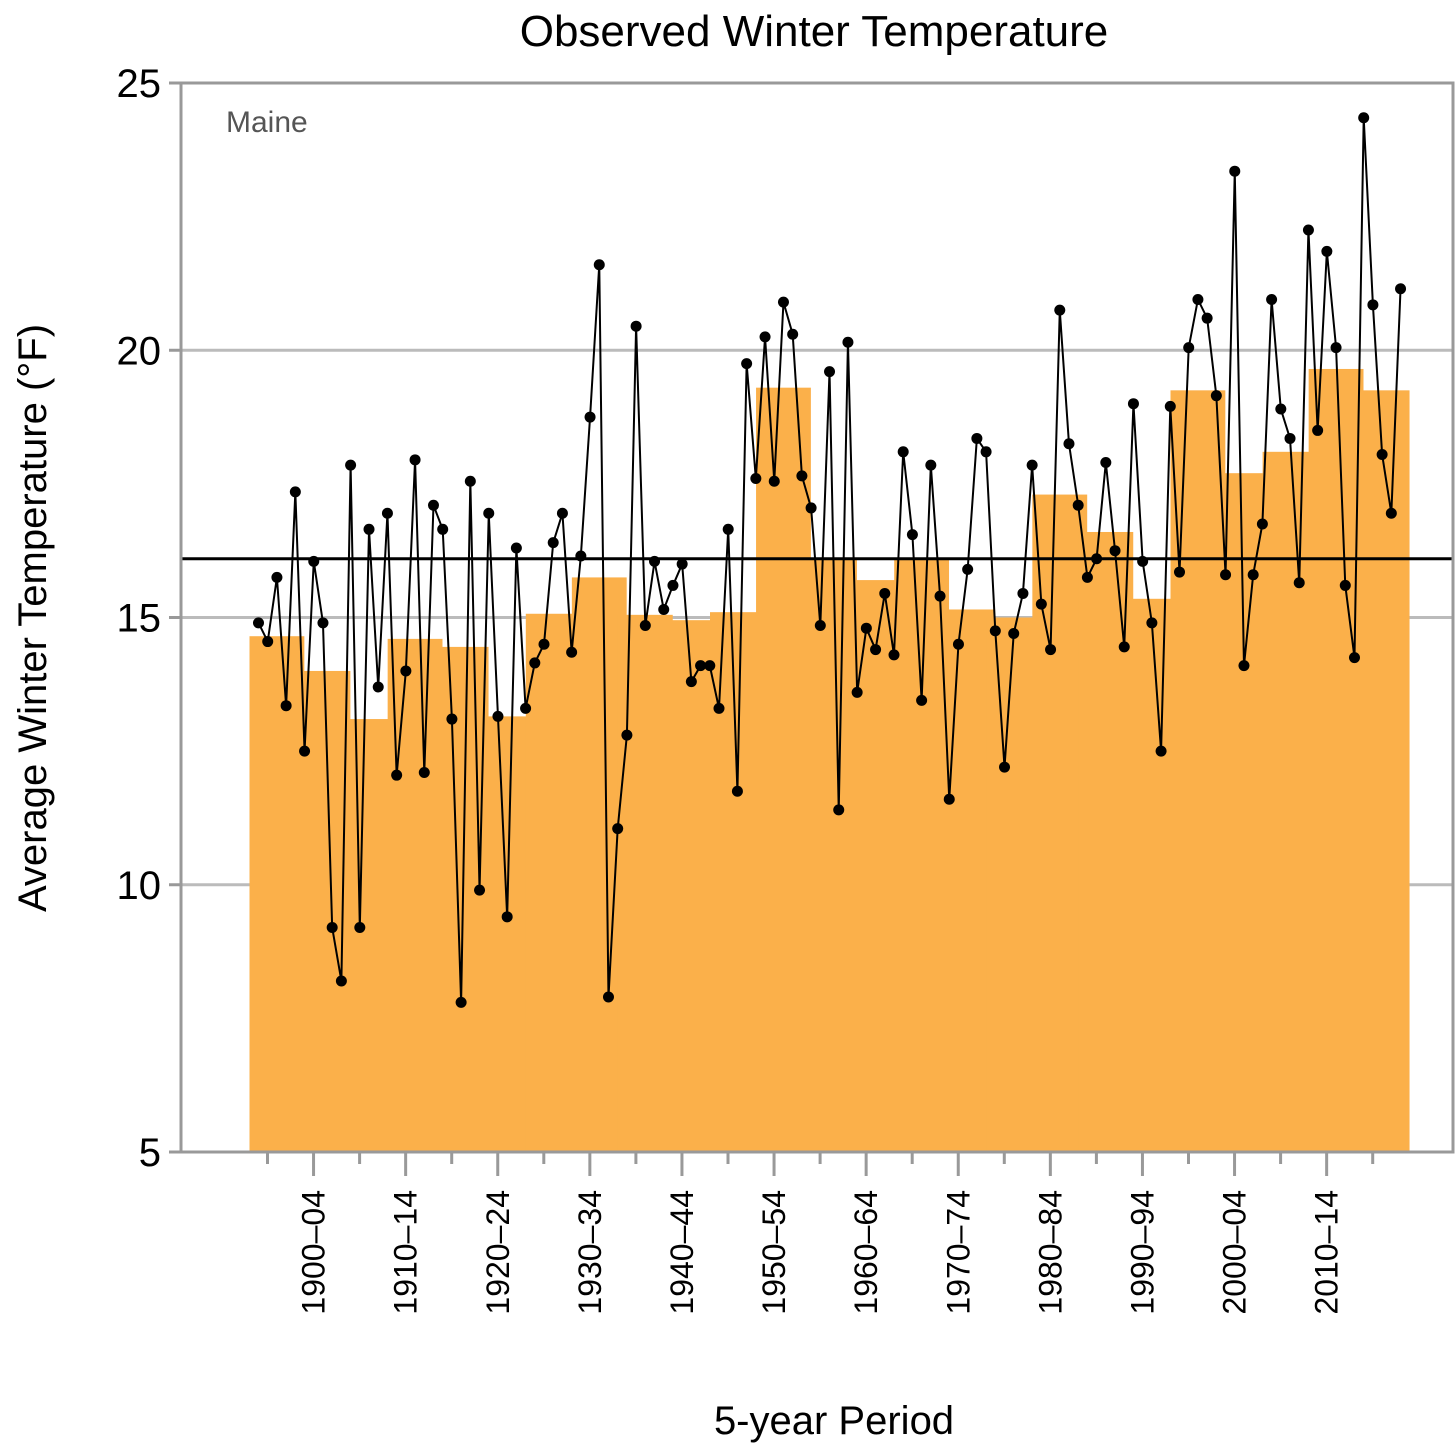 The width and height of the screenshot is (1456, 1451). Describe the element at coordinates (139, 84) in the screenshot. I see `y-tick-label: 25` at that location.